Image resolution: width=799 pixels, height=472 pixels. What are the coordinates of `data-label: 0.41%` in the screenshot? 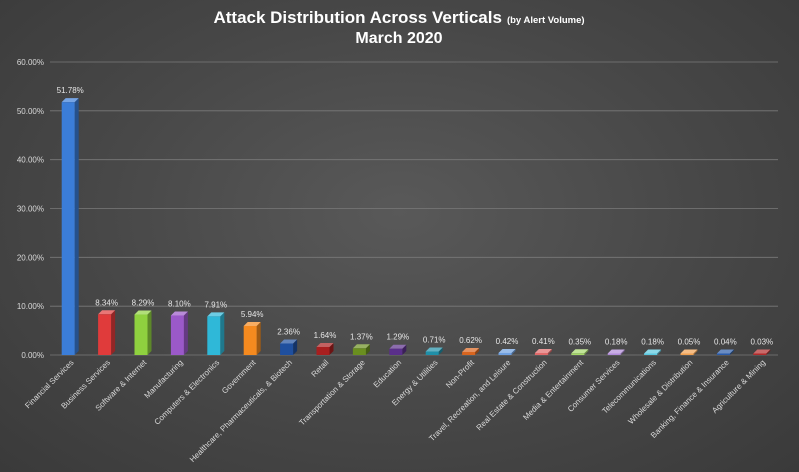 It's located at (543, 341).